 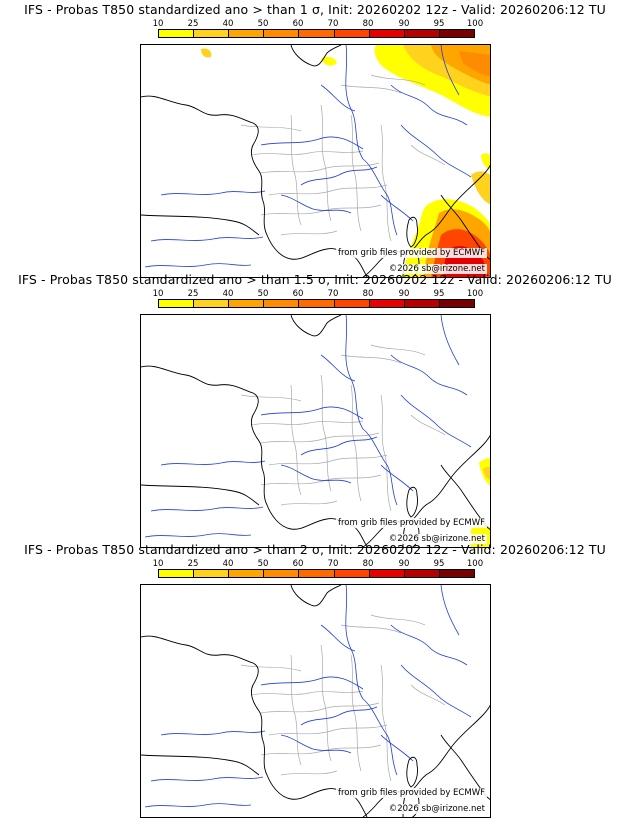 What do you see at coordinates (228, 294) in the screenshot?
I see `scale-tick-label: 40` at bounding box center [228, 294].